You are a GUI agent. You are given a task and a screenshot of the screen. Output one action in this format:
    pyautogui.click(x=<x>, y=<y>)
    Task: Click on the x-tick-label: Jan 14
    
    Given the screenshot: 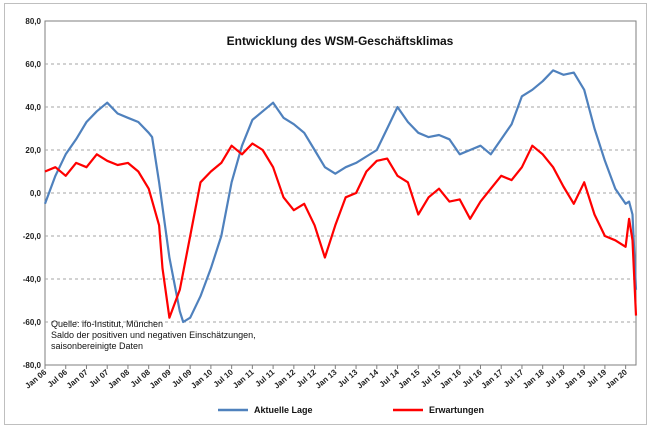 What is the action you would take?
    pyautogui.click(x=367, y=378)
    